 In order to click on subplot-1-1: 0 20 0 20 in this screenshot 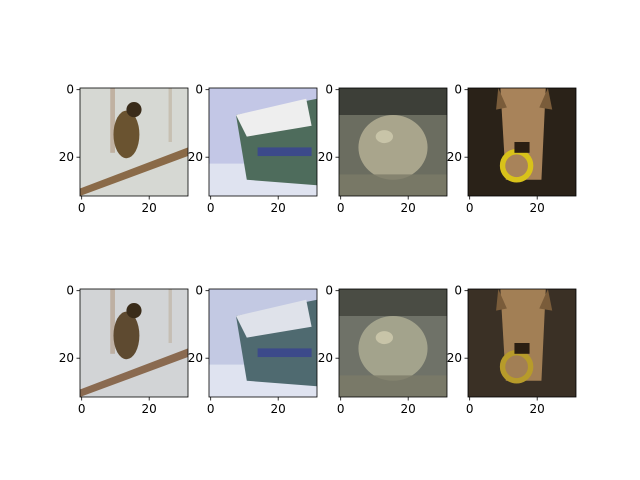, I will do `click(124, 149)`.